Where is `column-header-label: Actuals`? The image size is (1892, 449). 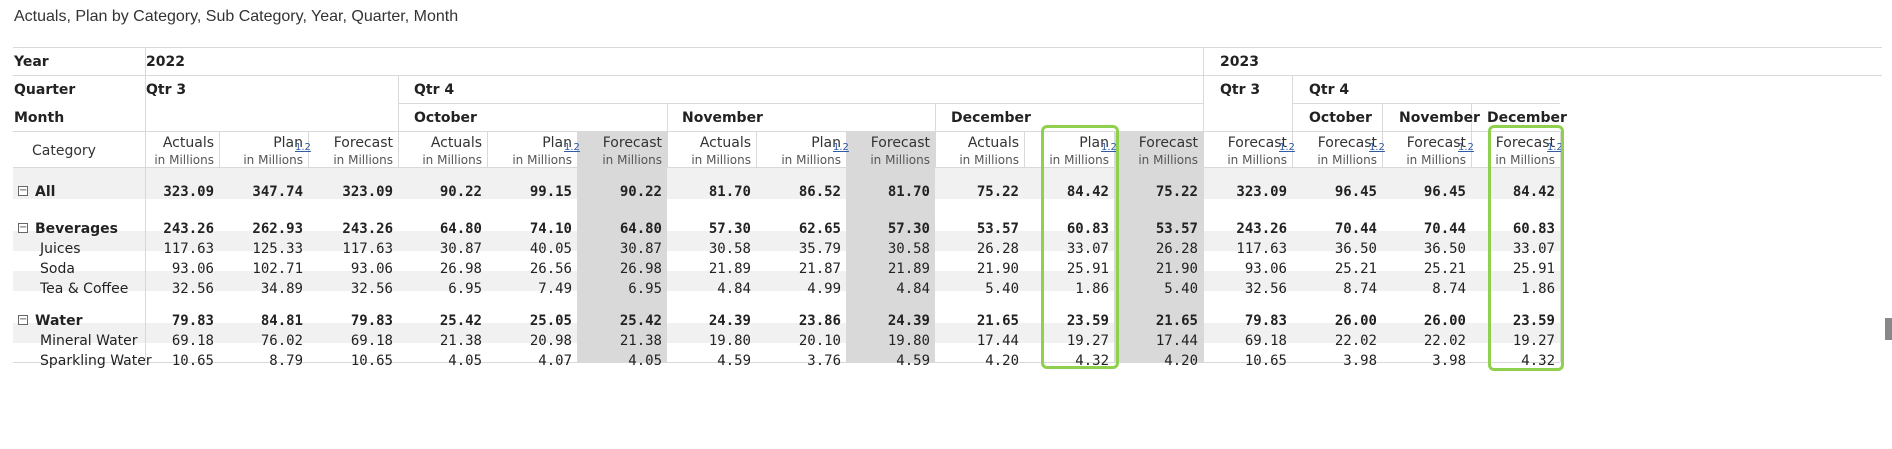 column-header-label: Actuals is located at coordinates (725, 143).